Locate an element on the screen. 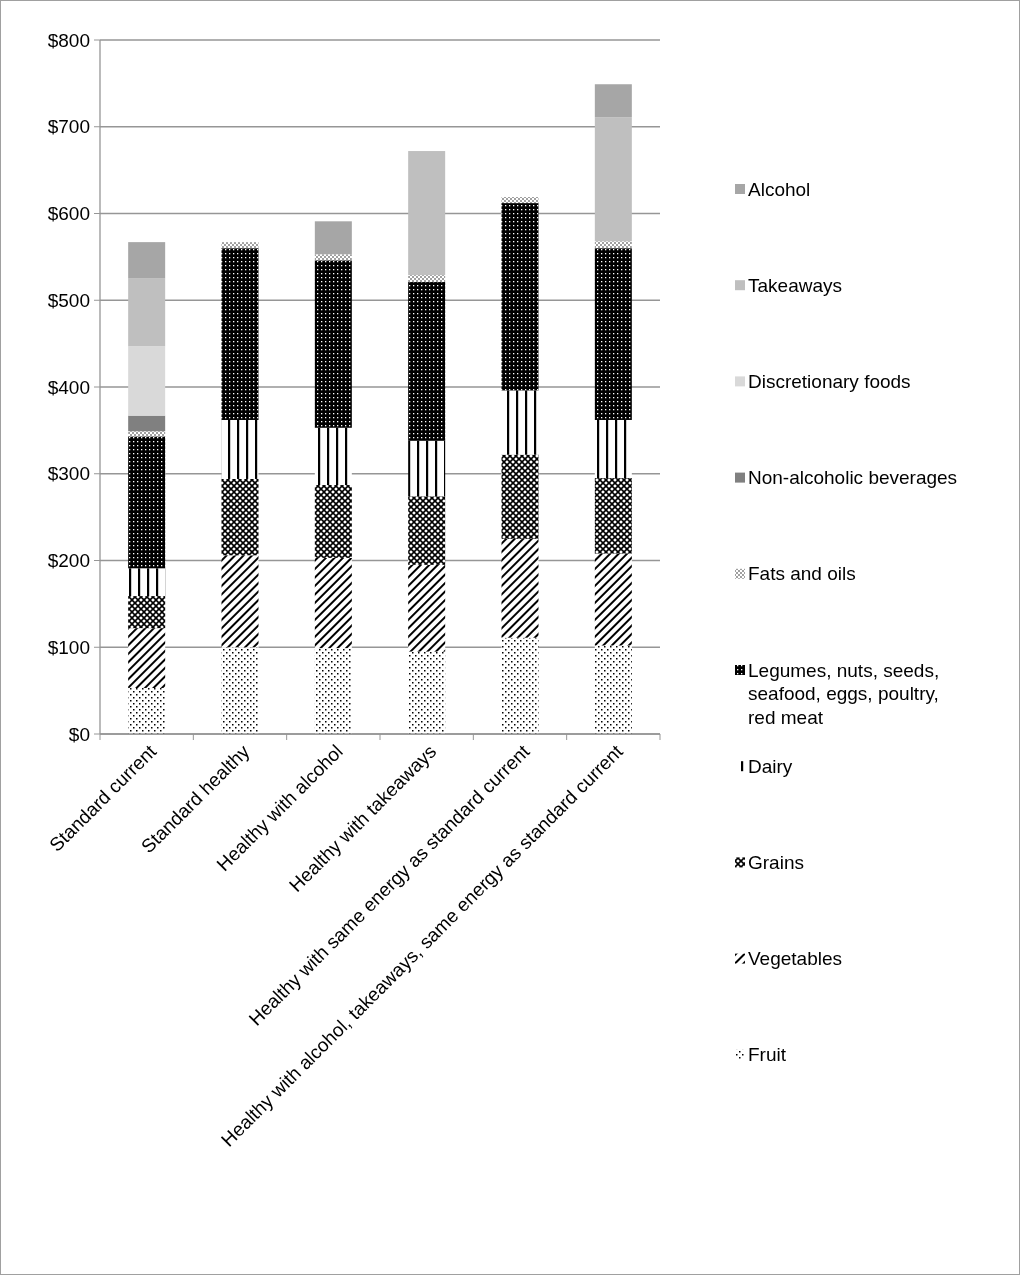  y-tick-label: $700 is located at coordinates (68, 127).